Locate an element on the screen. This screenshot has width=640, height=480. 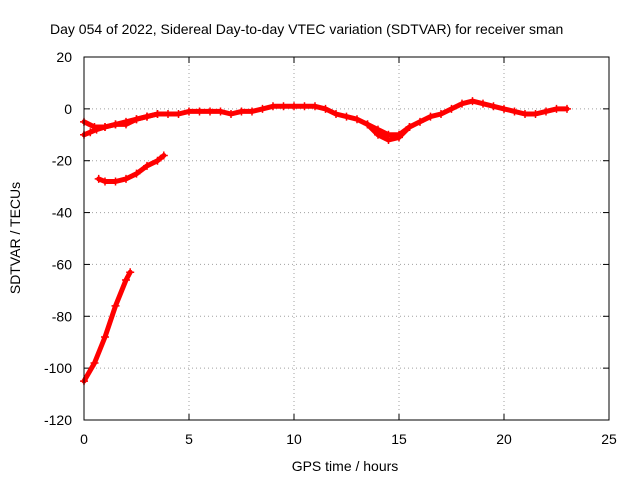
x-axis-label: GPS time / hours is located at coordinates (345, 466).